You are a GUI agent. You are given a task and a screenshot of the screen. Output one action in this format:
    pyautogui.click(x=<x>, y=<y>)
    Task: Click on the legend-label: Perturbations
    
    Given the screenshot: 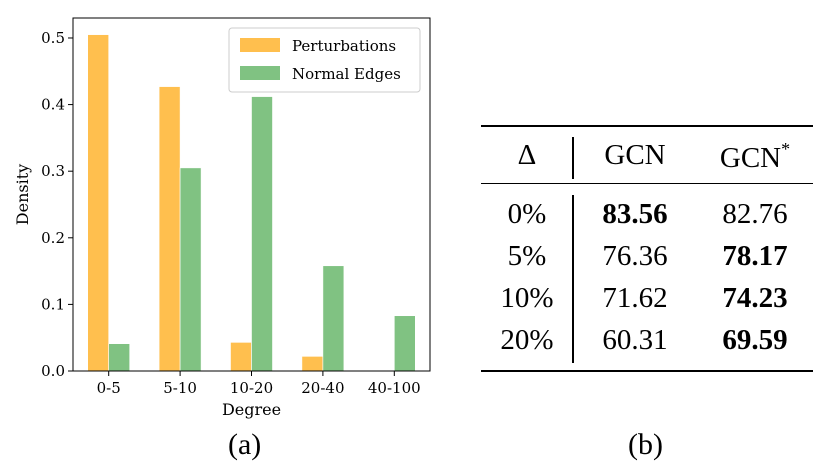 What is the action you would take?
    pyautogui.click(x=344, y=46)
    